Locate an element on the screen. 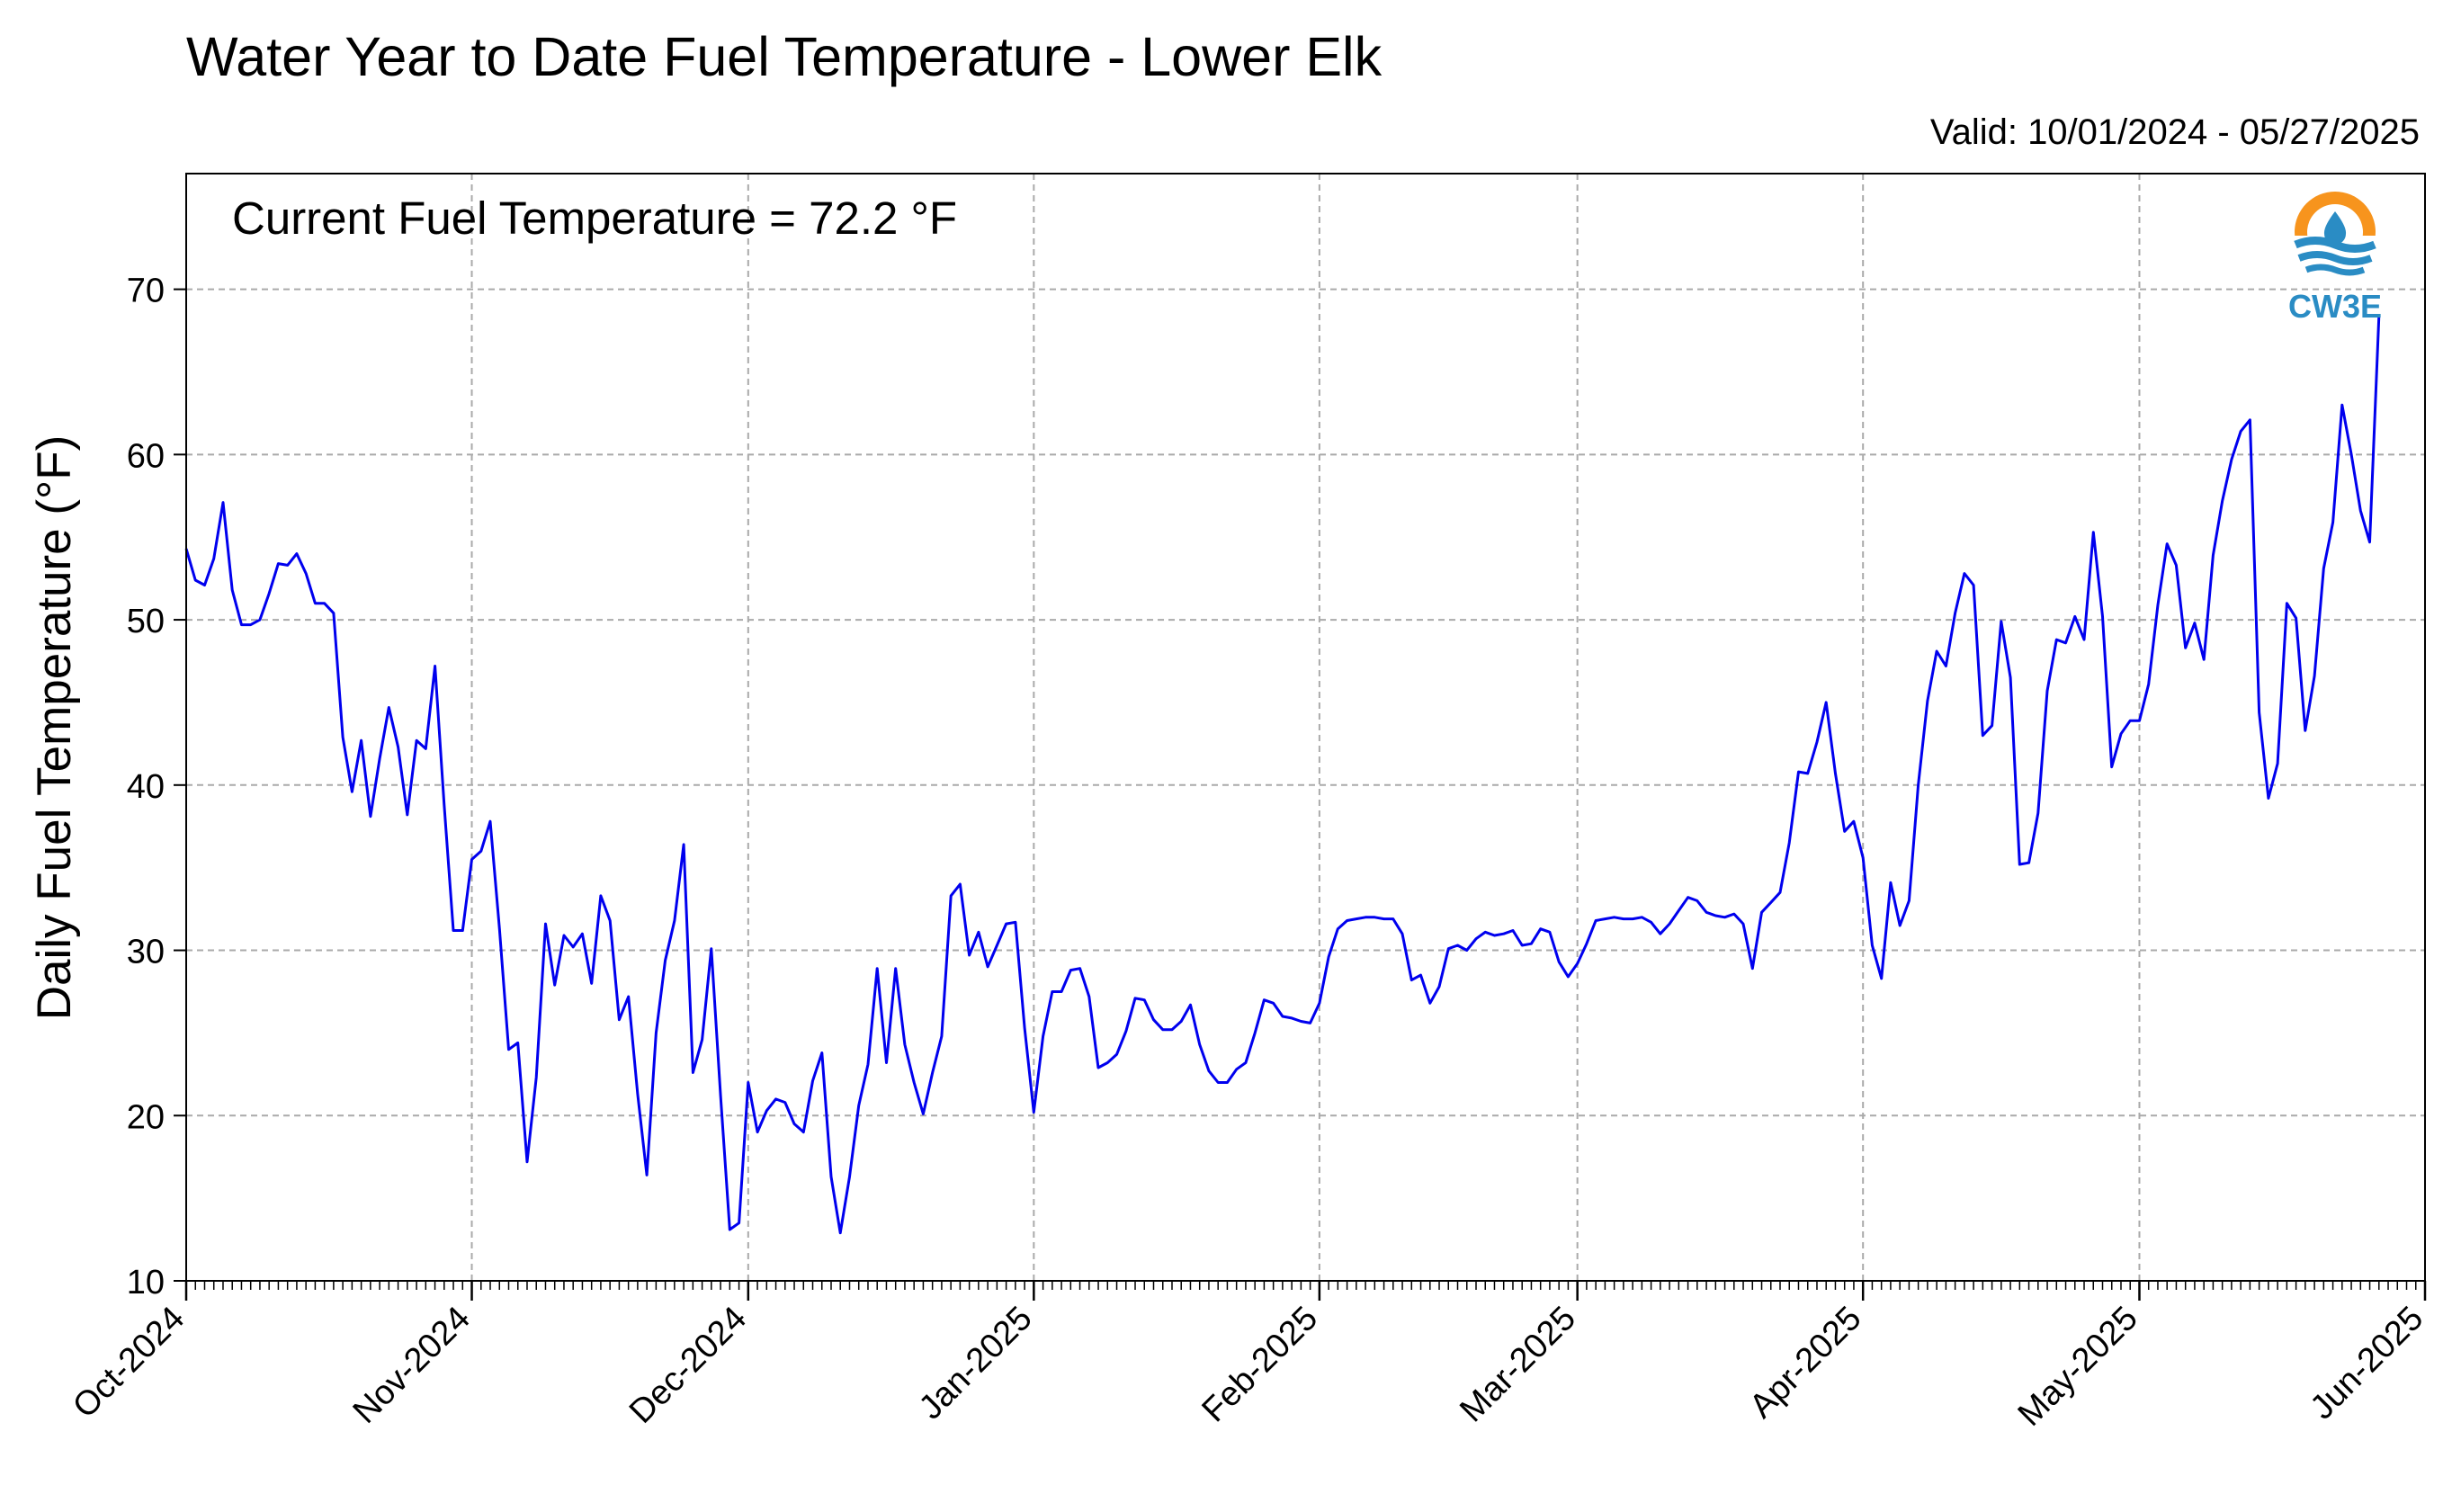  y-tick-label: 20 is located at coordinates (146, 1117).